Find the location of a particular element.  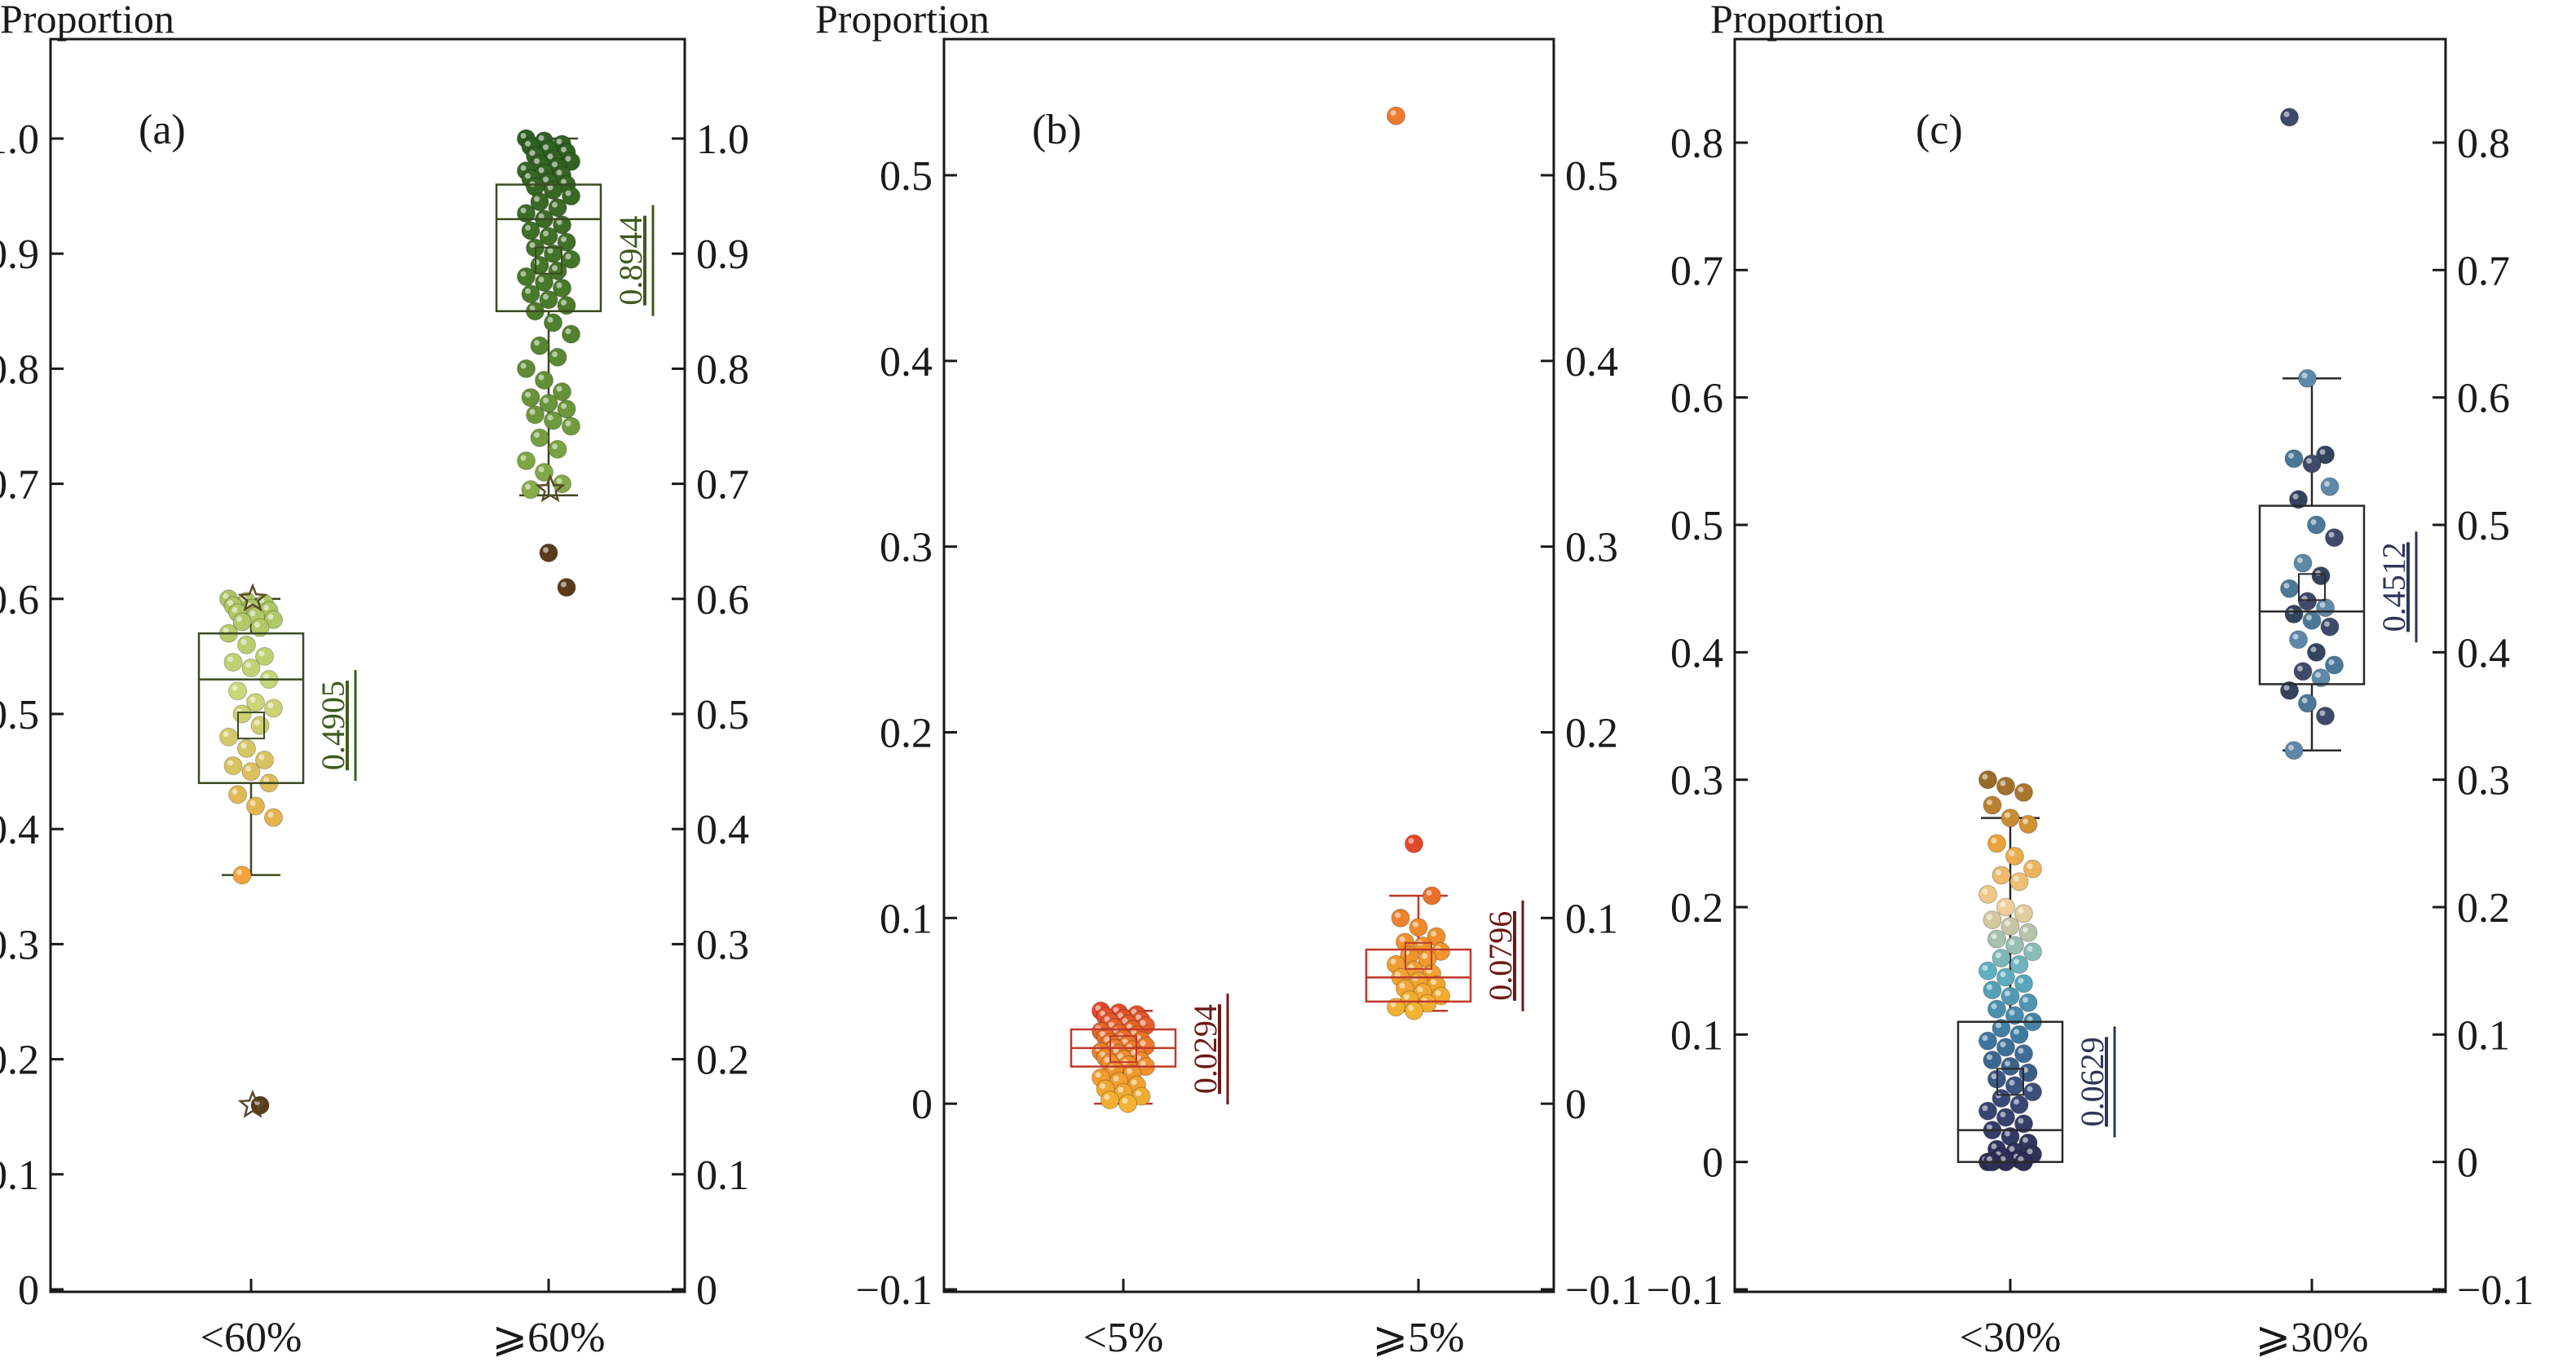

ytick-label-right: 0 is located at coordinates (1575, 1105).